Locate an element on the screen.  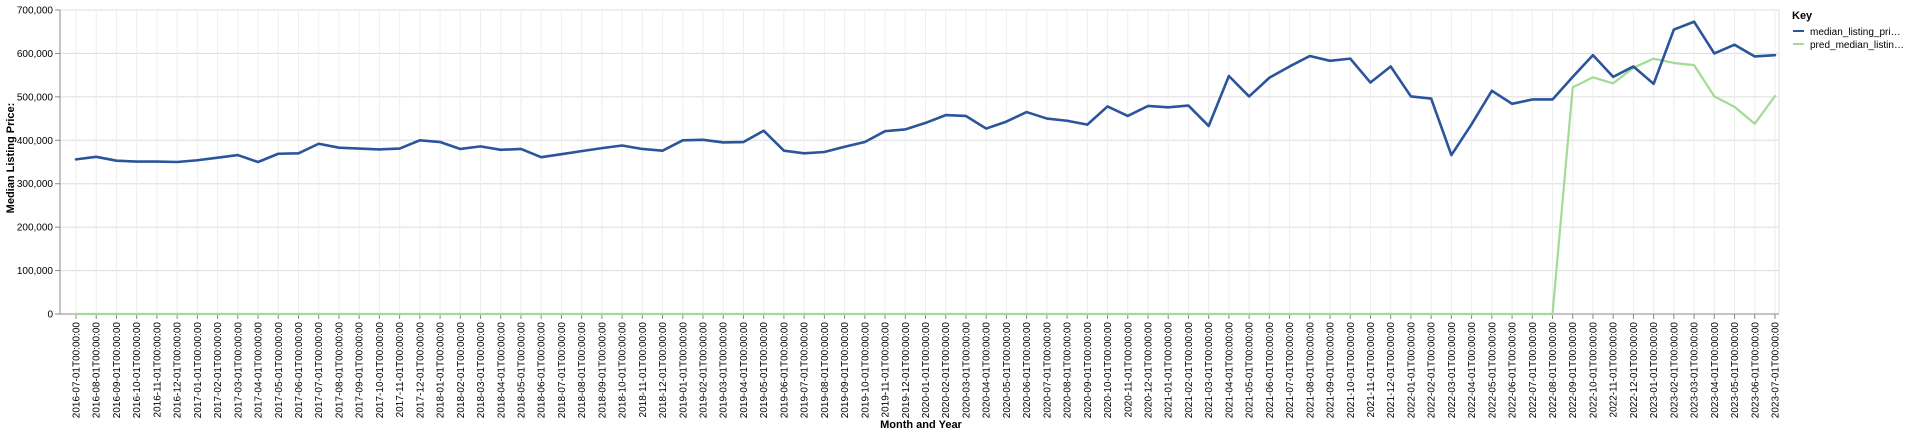
x-tick-label: 2020-09-01T00:00:00 is located at coordinates (1088, 370).